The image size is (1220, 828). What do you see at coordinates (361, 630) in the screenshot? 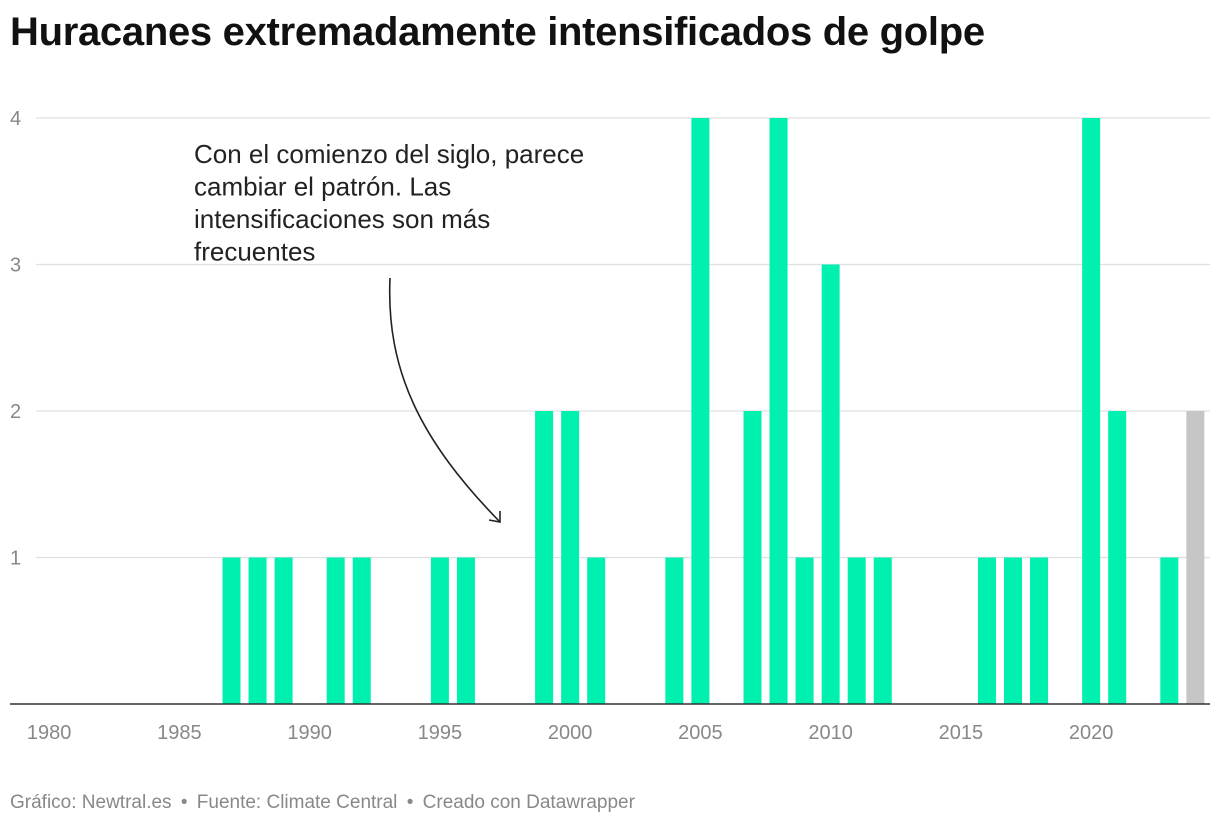
I see `bar-1992` at bounding box center [361, 630].